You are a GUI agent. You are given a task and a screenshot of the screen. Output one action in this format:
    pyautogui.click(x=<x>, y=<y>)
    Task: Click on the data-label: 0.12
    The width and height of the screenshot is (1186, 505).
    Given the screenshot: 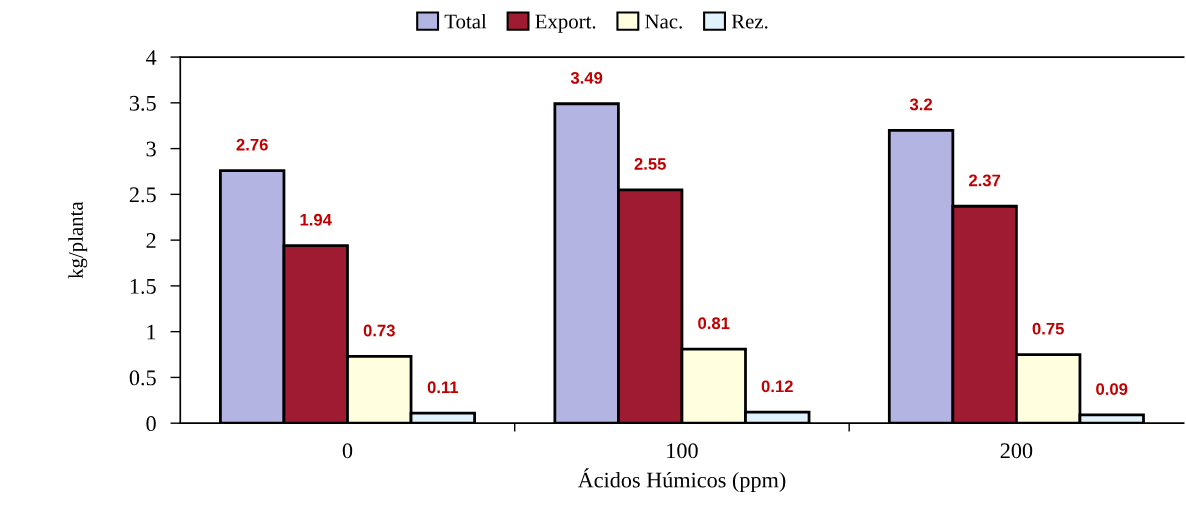 What is the action you would take?
    pyautogui.click(x=777, y=386)
    